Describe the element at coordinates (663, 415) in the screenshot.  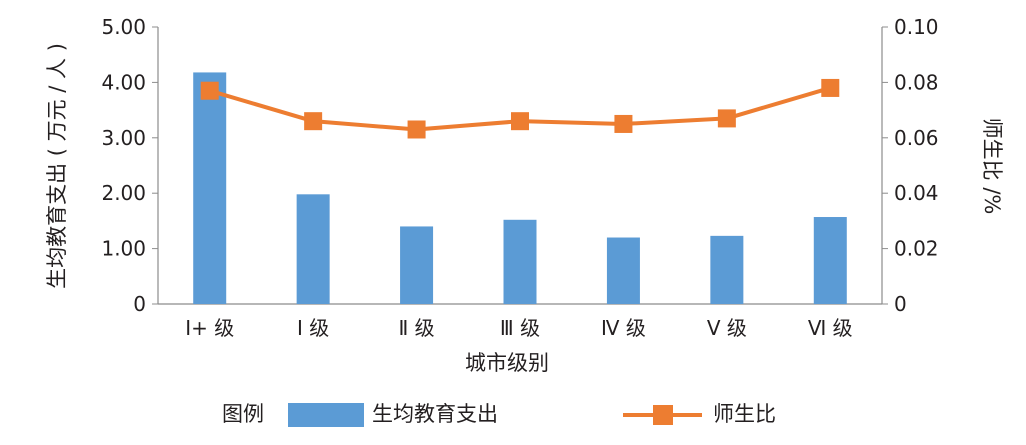
I see `legend-swatch-marker` at that location.